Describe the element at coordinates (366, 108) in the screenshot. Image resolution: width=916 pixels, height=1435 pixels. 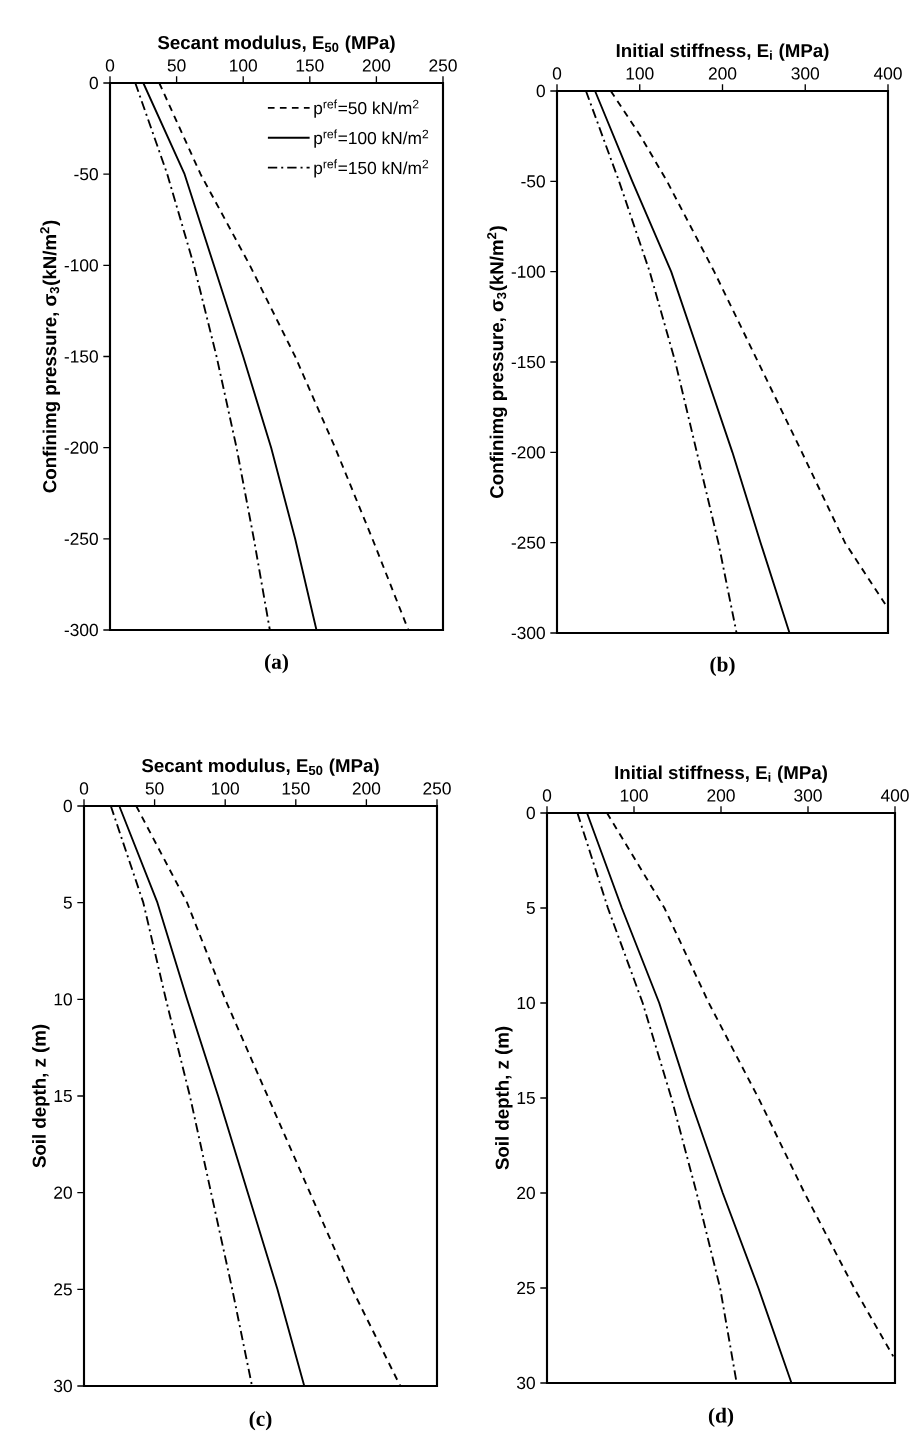
I see `legend-label: p$^{ref}$=50 kN/m$^{2}$` at that location.